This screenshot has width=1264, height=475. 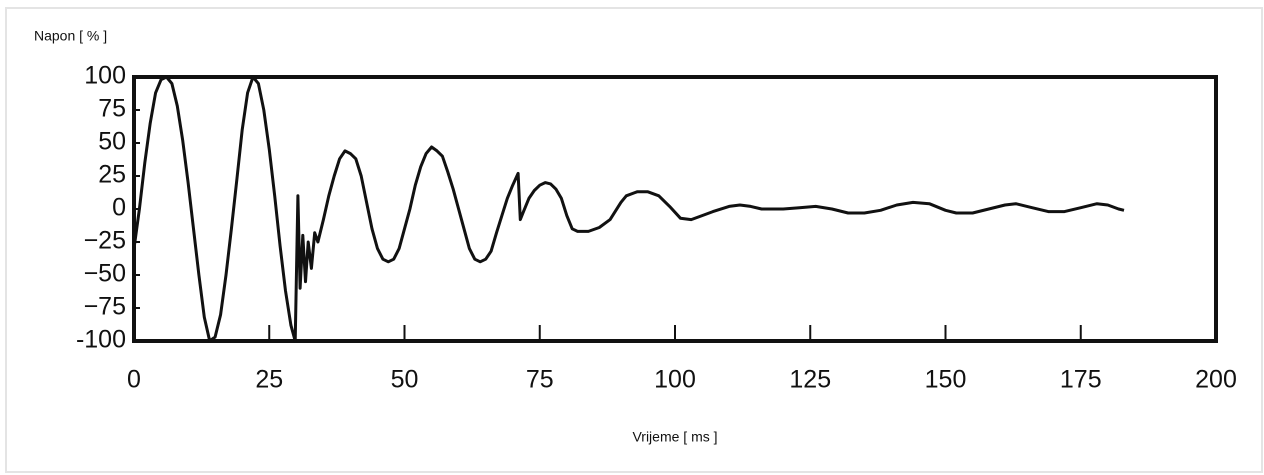 I want to click on x-tick-label: 50, so click(x=405, y=380).